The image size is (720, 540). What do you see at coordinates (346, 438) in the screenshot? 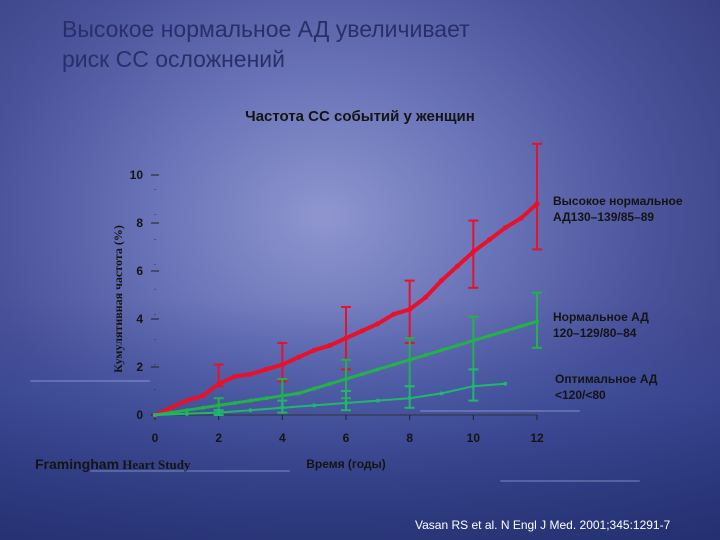
I see `x-tick-label: 6` at bounding box center [346, 438].